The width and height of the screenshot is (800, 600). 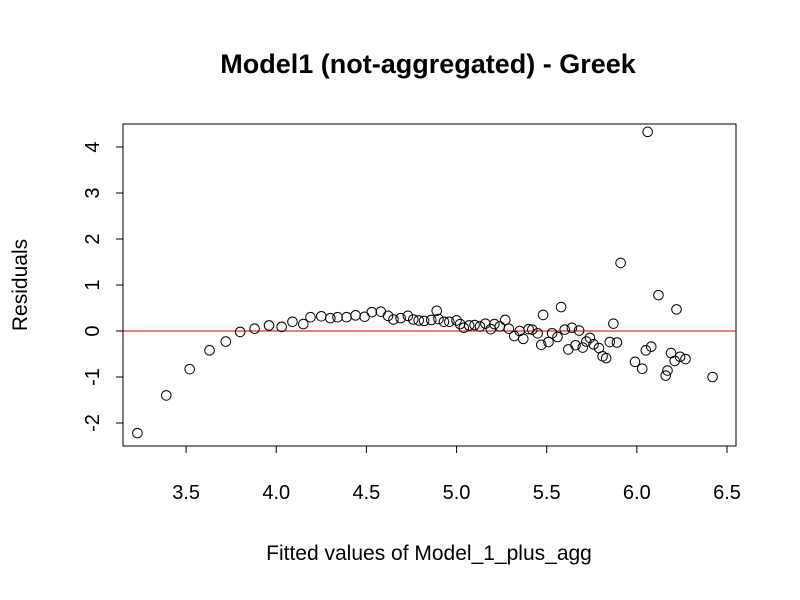 What do you see at coordinates (429, 553) in the screenshot?
I see `x-axis-label: Fitted values of Model_1_plus_agg` at bounding box center [429, 553].